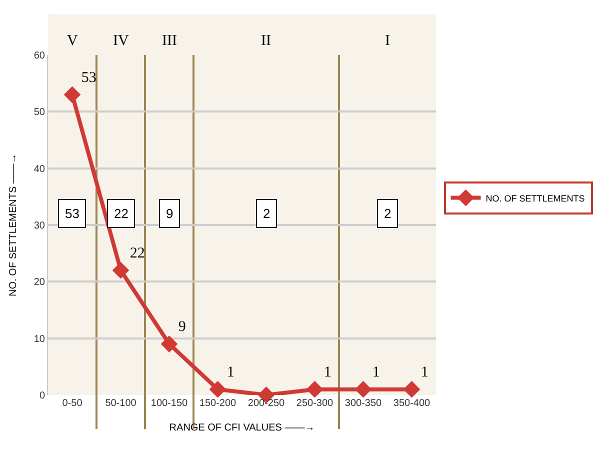  Describe the element at coordinates (267, 403) in the screenshot. I see `x-tick-label: 200-250` at that location.